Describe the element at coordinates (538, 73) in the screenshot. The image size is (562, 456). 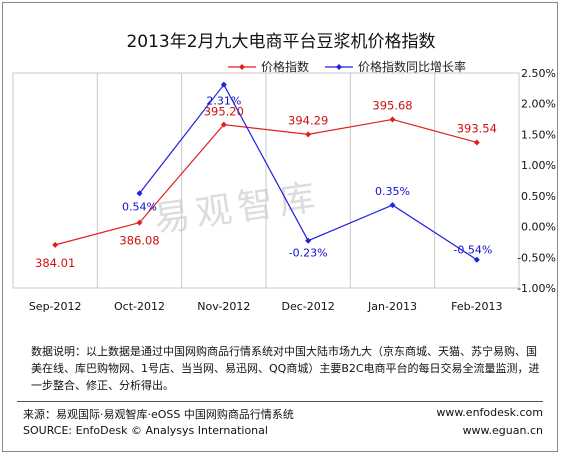
I see `y2-tick-label: 2.50%` at that location.